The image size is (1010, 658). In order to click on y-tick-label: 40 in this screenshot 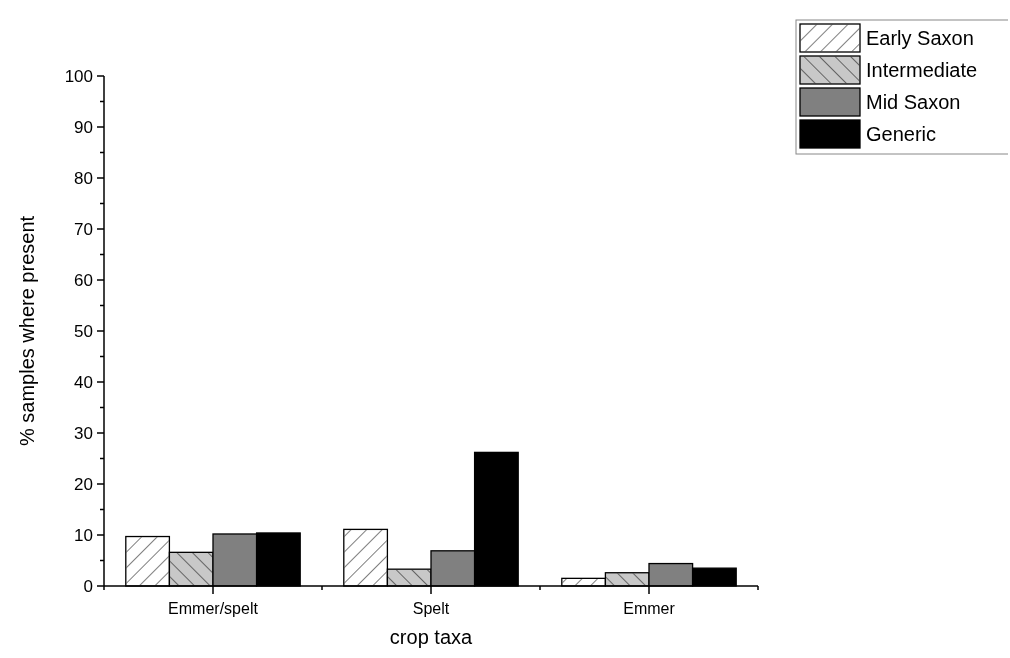, I will do `click(83, 382)`.